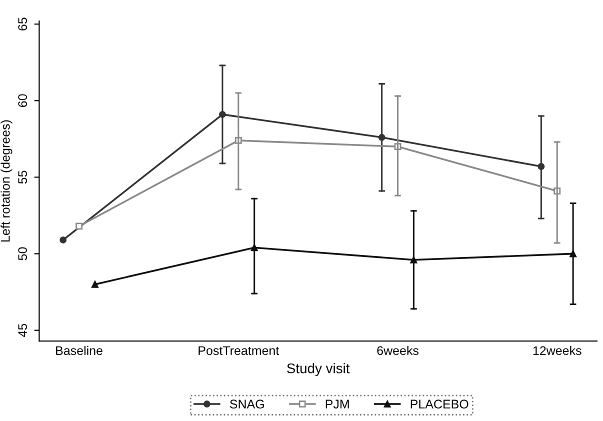 The image size is (603, 421). I want to click on y-tick-label: 65, so click(22, 24).